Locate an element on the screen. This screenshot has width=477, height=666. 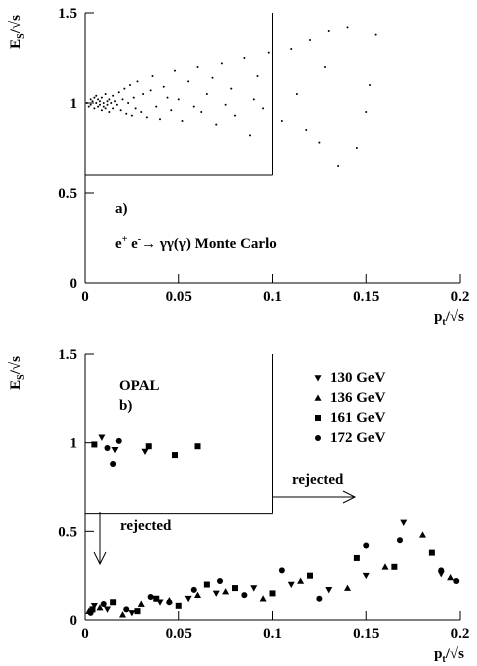
label-sub: t is located at coordinates (444, 659).